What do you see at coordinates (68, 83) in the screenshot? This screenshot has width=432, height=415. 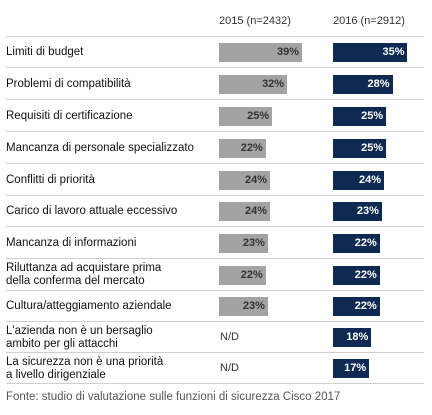 I see `category-label: Problemi di compatibilità` at bounding box center [68, 83].